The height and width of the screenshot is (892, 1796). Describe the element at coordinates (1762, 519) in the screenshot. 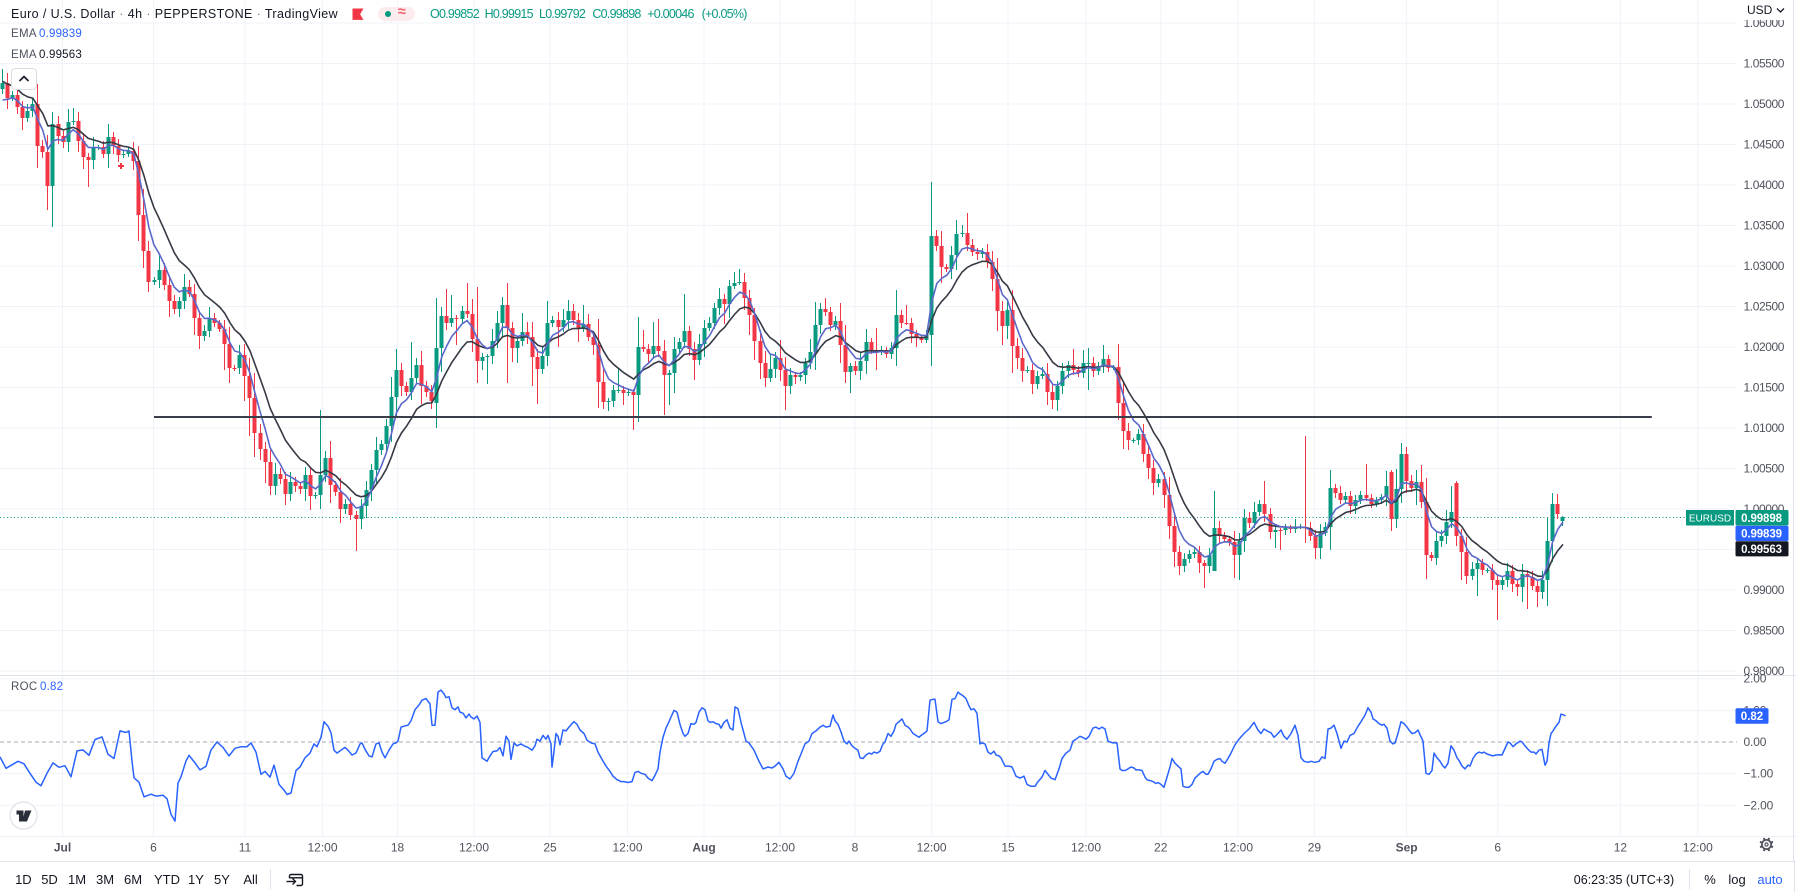

I see `svg-text: 0.99898` at that location.